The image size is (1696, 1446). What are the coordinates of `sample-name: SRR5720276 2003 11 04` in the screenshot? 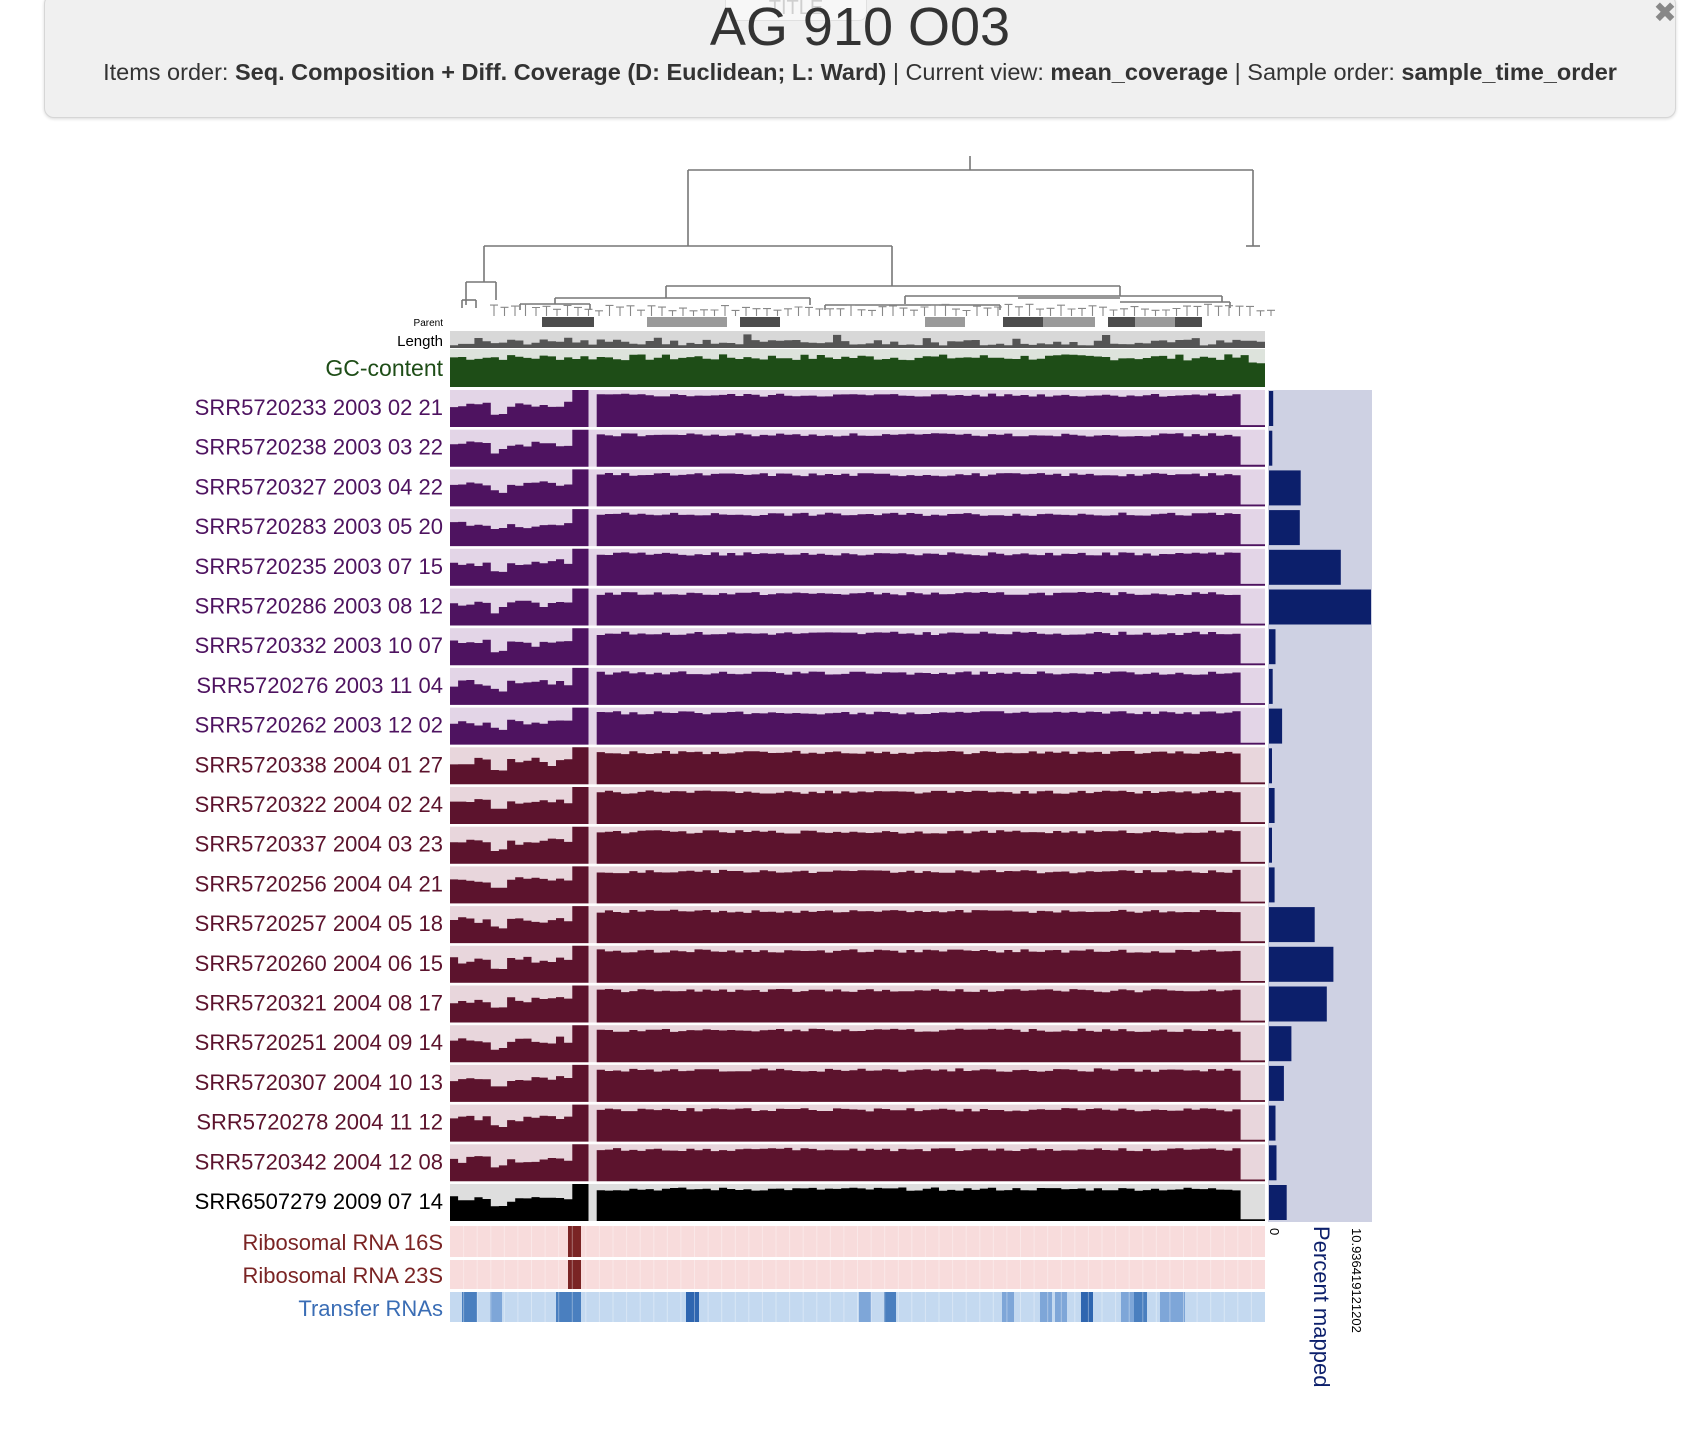 It's located at (319, 685).